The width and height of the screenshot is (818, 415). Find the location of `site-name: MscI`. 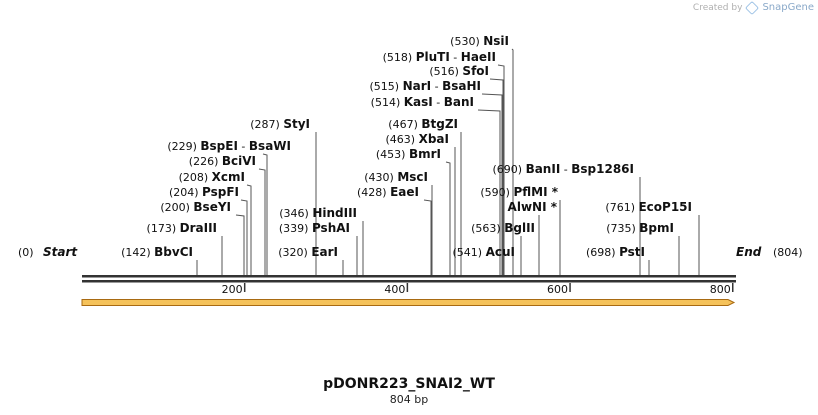

site-name: MscI is located at coordinates (412, 177).